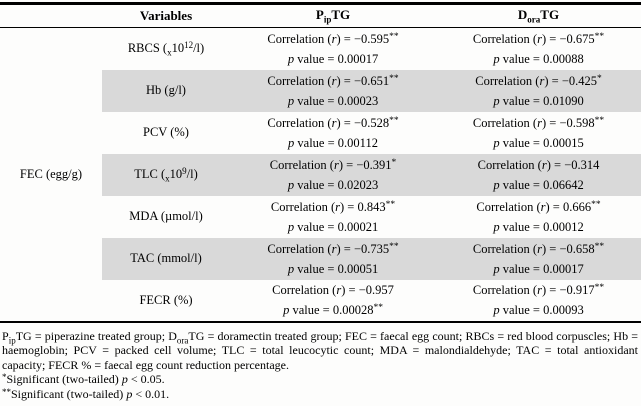 This screenshot has height=406, width=641. Describe the element at coordinates (166, 90) in the screenshot. I see `variable-label: Hb (g/l)` at that location.